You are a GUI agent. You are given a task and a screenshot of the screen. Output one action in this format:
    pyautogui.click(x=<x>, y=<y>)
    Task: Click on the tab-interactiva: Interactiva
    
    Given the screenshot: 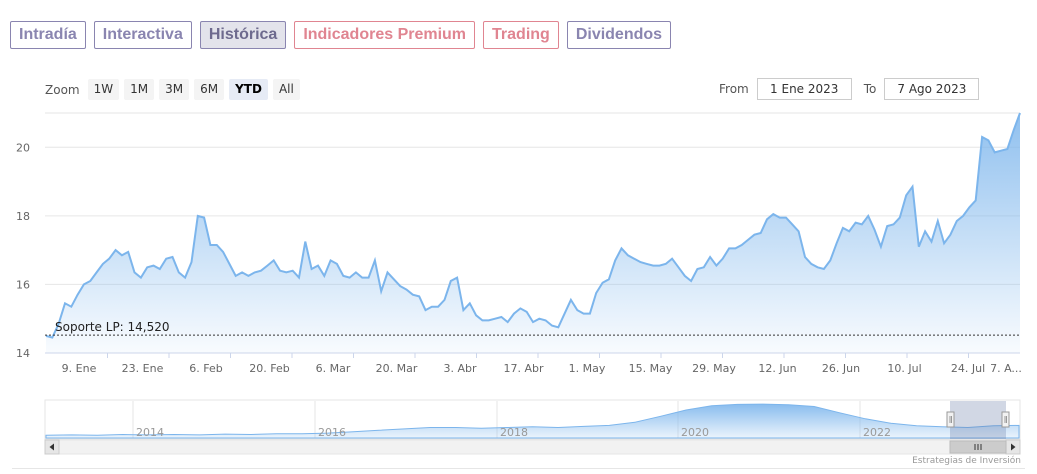 What is the action you would take?
    pyautogui.click(x=142, y=35)
    